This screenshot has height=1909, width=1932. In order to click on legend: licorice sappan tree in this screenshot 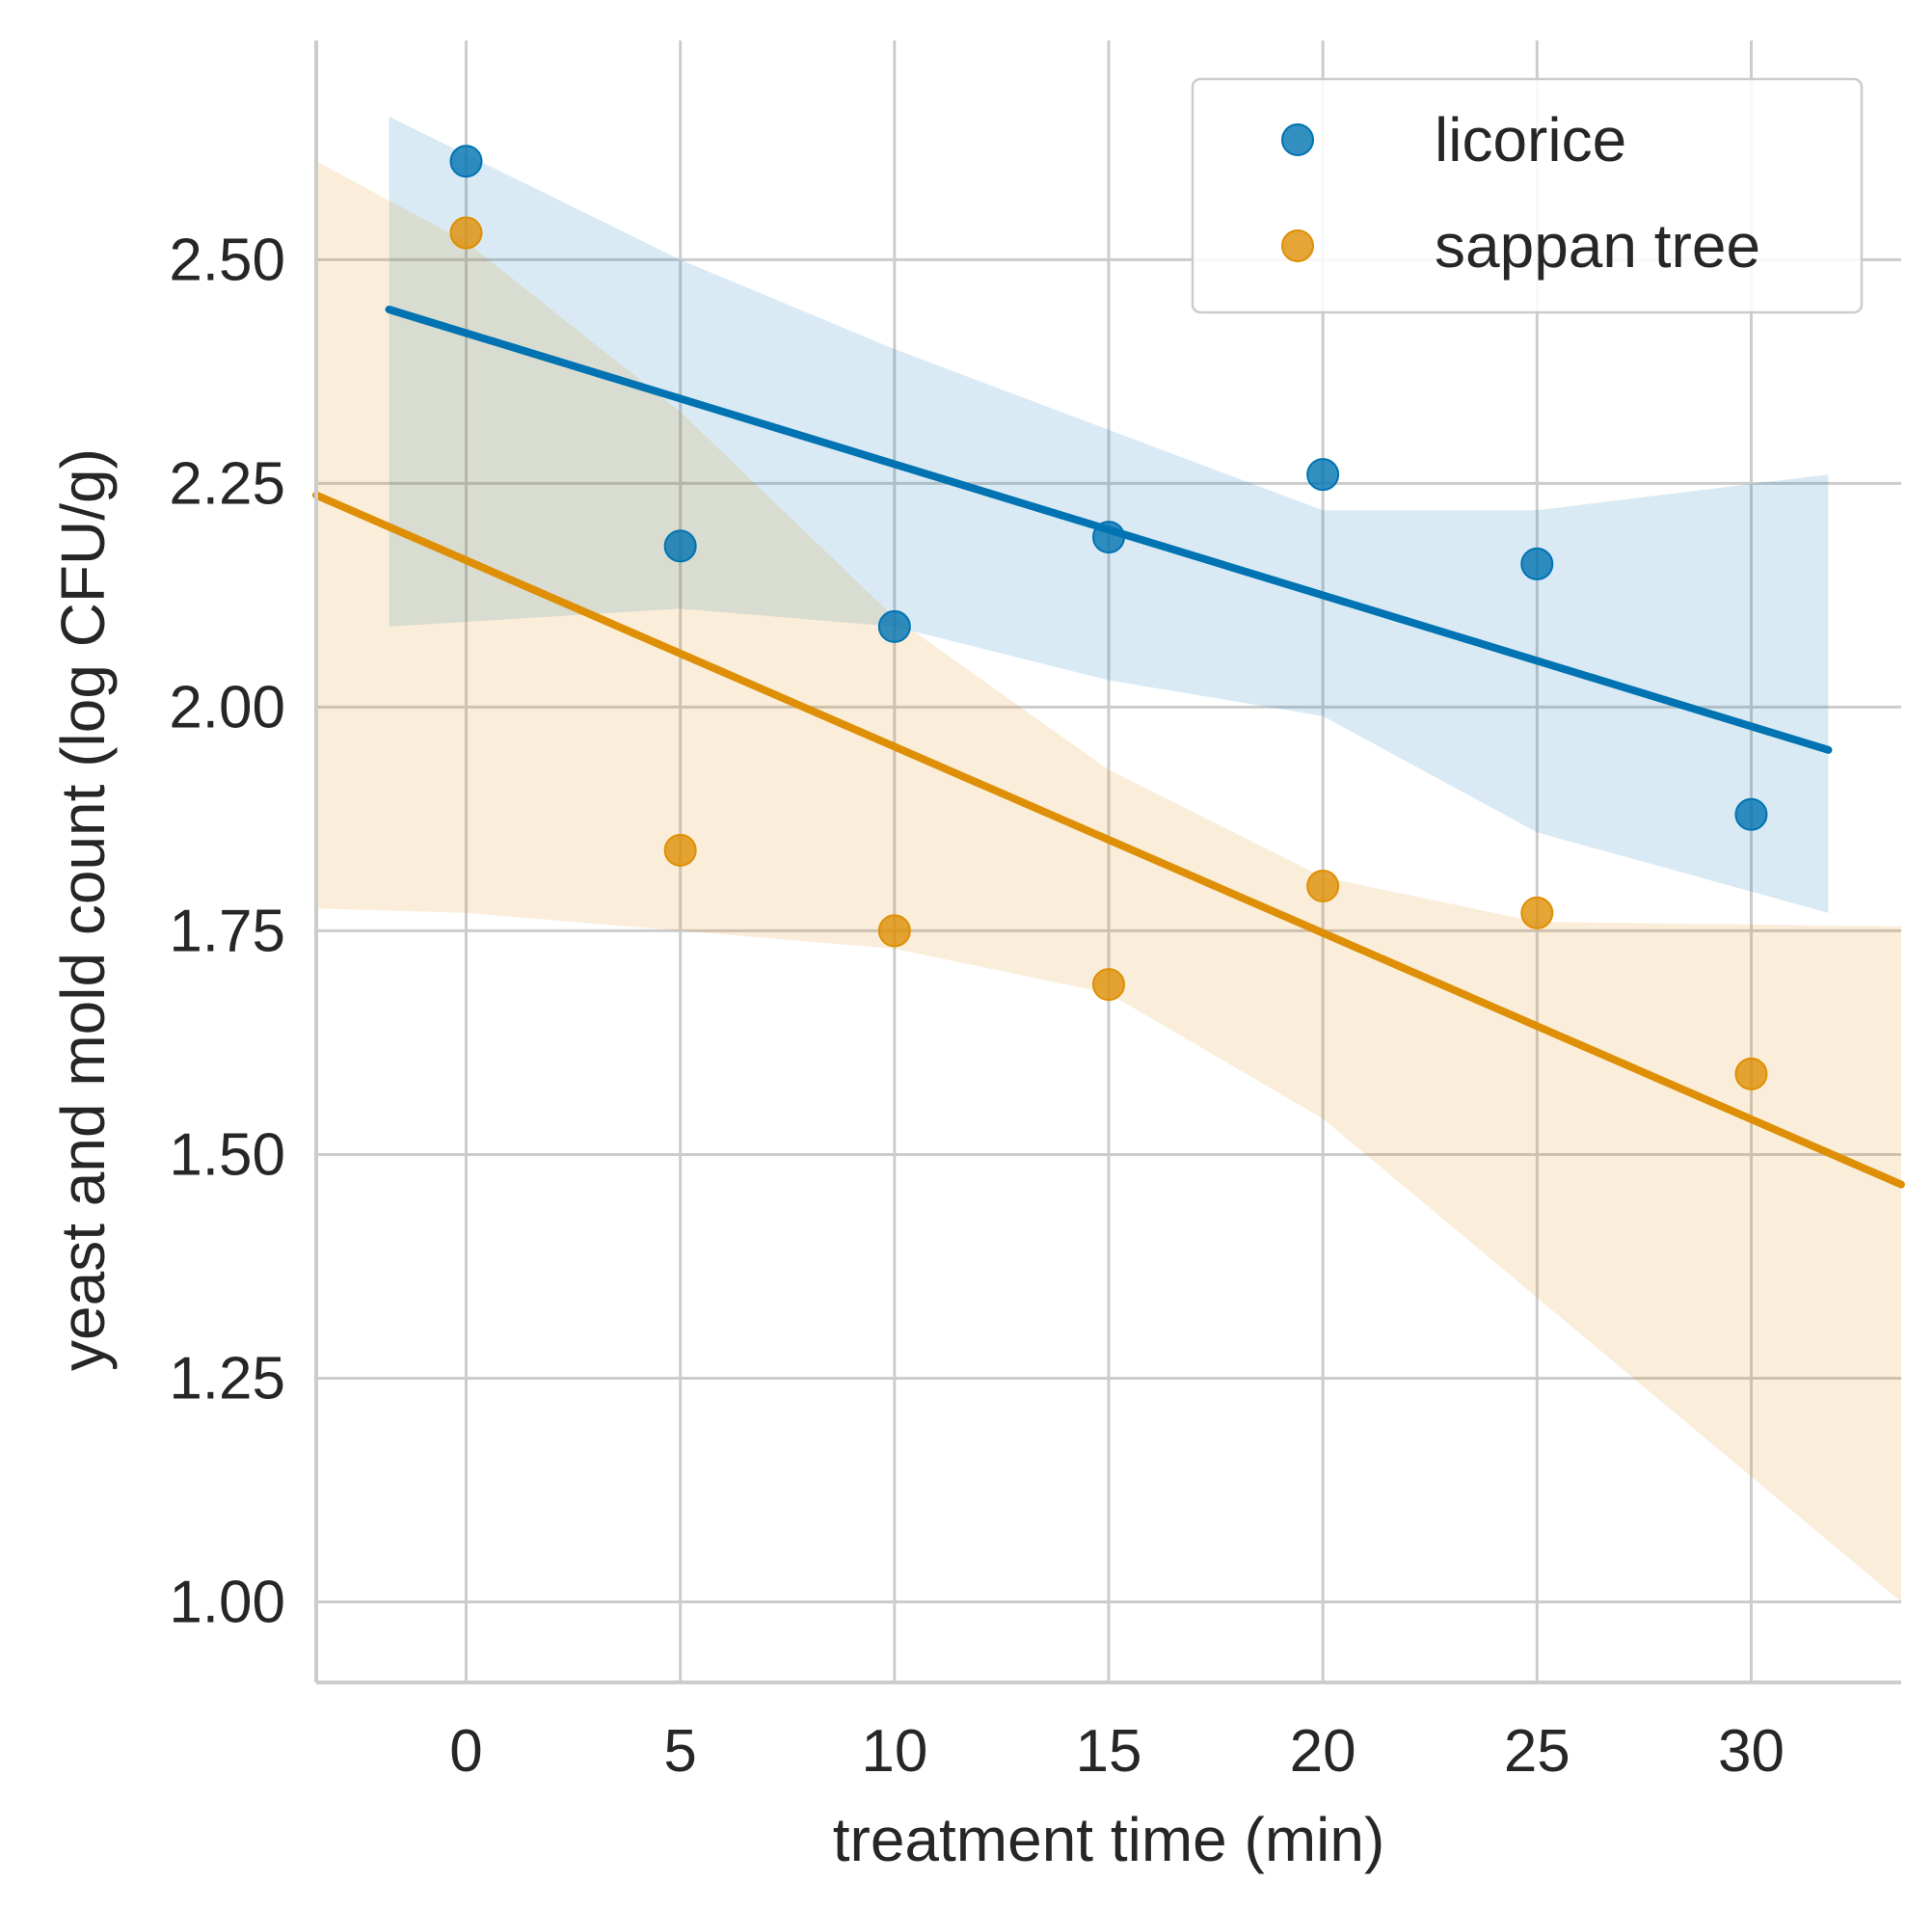, I will do `click(1528, 196)`.